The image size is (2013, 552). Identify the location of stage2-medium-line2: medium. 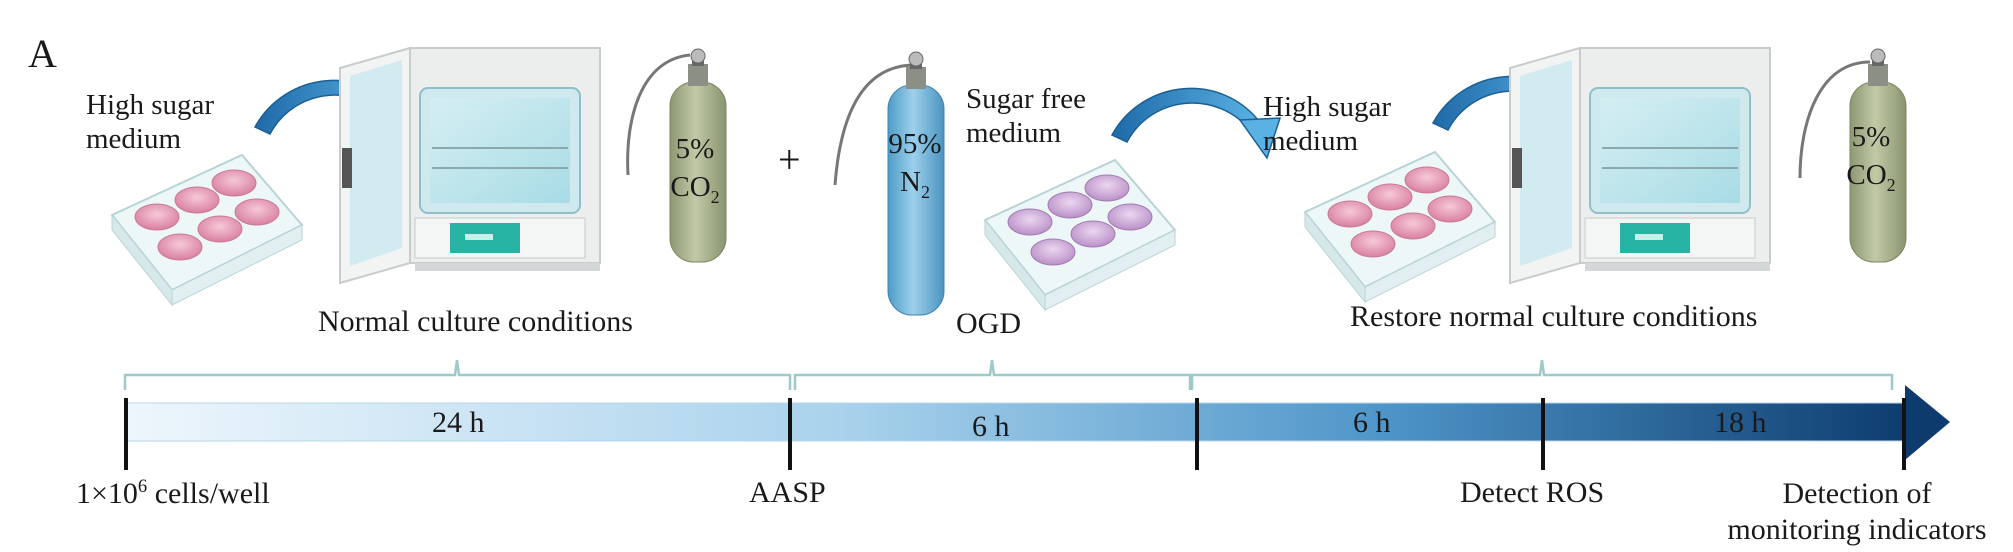
(1014, 133).